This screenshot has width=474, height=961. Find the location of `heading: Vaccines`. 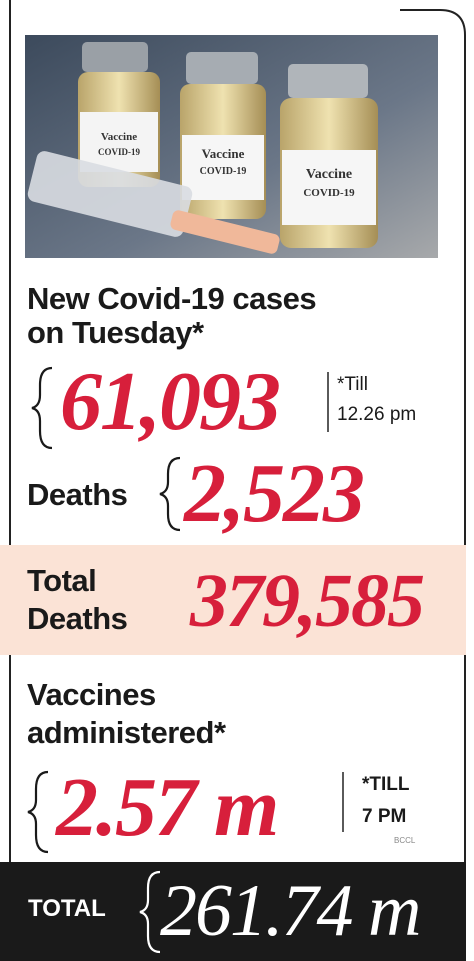

heading: Vaccines is located at coordinates (91, 694).